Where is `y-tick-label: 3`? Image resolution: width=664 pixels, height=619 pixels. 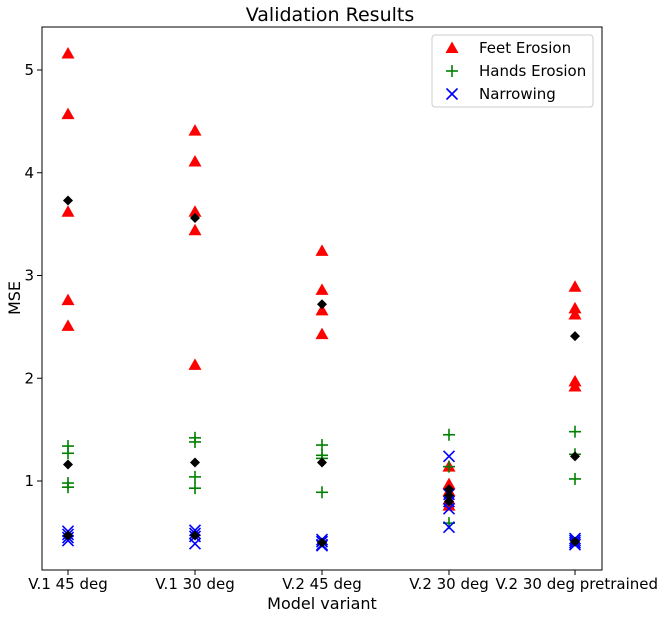 y-tick-label: 3 is located at coordinates (29, 276).